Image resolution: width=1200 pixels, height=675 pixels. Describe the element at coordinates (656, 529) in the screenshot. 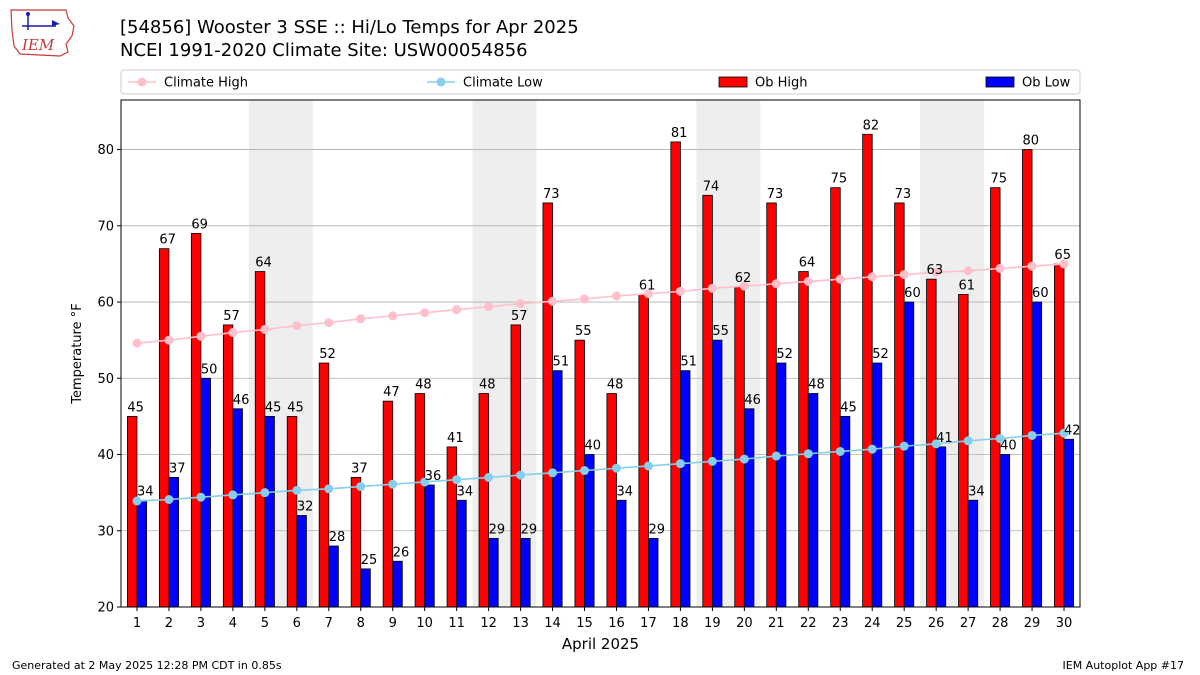

I see `label-ob-low: 29` at that location.